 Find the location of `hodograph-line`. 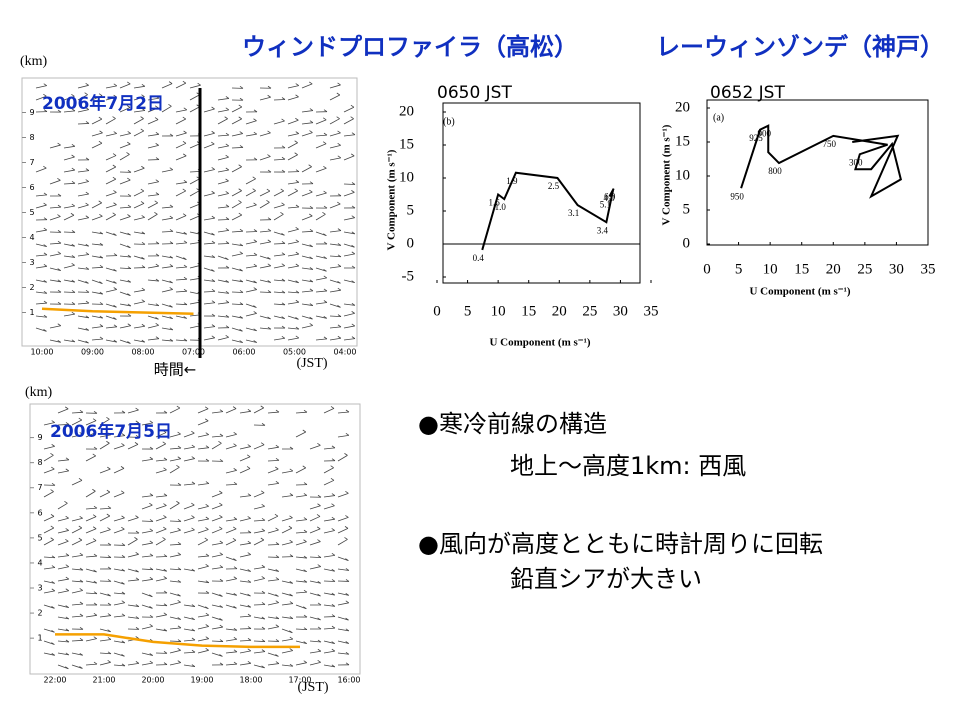

hodograph-line is located at coordinates (821, 161).